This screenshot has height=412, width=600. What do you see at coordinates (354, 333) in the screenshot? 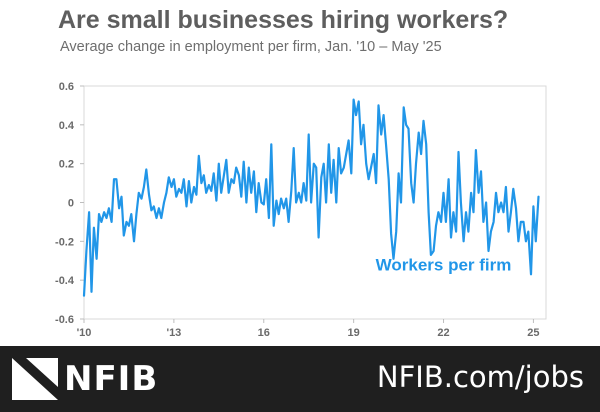
I see `x-tick-label: 19` at bounding box center [354, 333].